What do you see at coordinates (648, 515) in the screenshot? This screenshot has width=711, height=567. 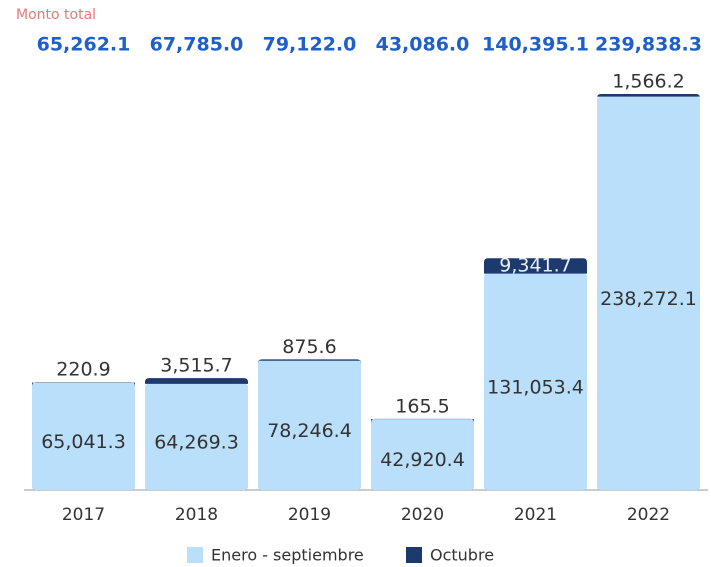 I see `x-tick-label: 2022` at bounding box center [648, 515].